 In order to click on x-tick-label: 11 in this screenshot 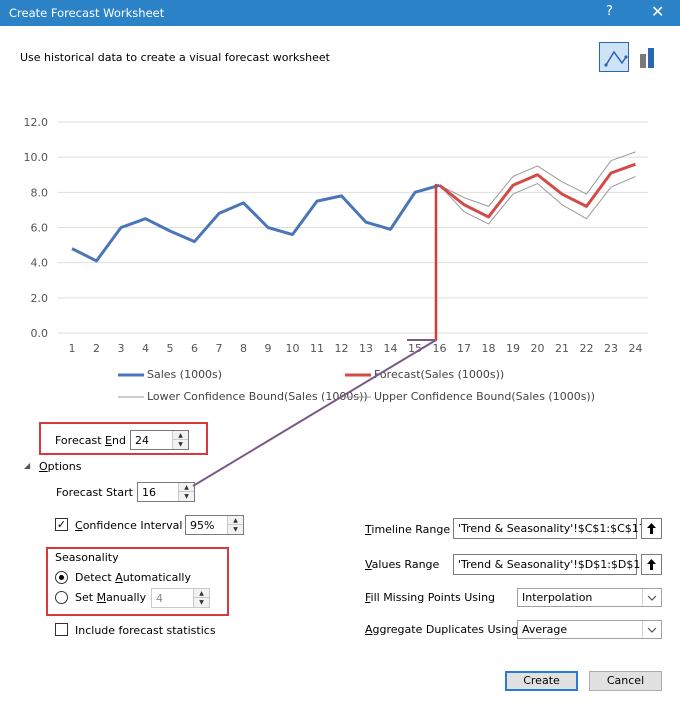, I will do `click(317, 348)`.